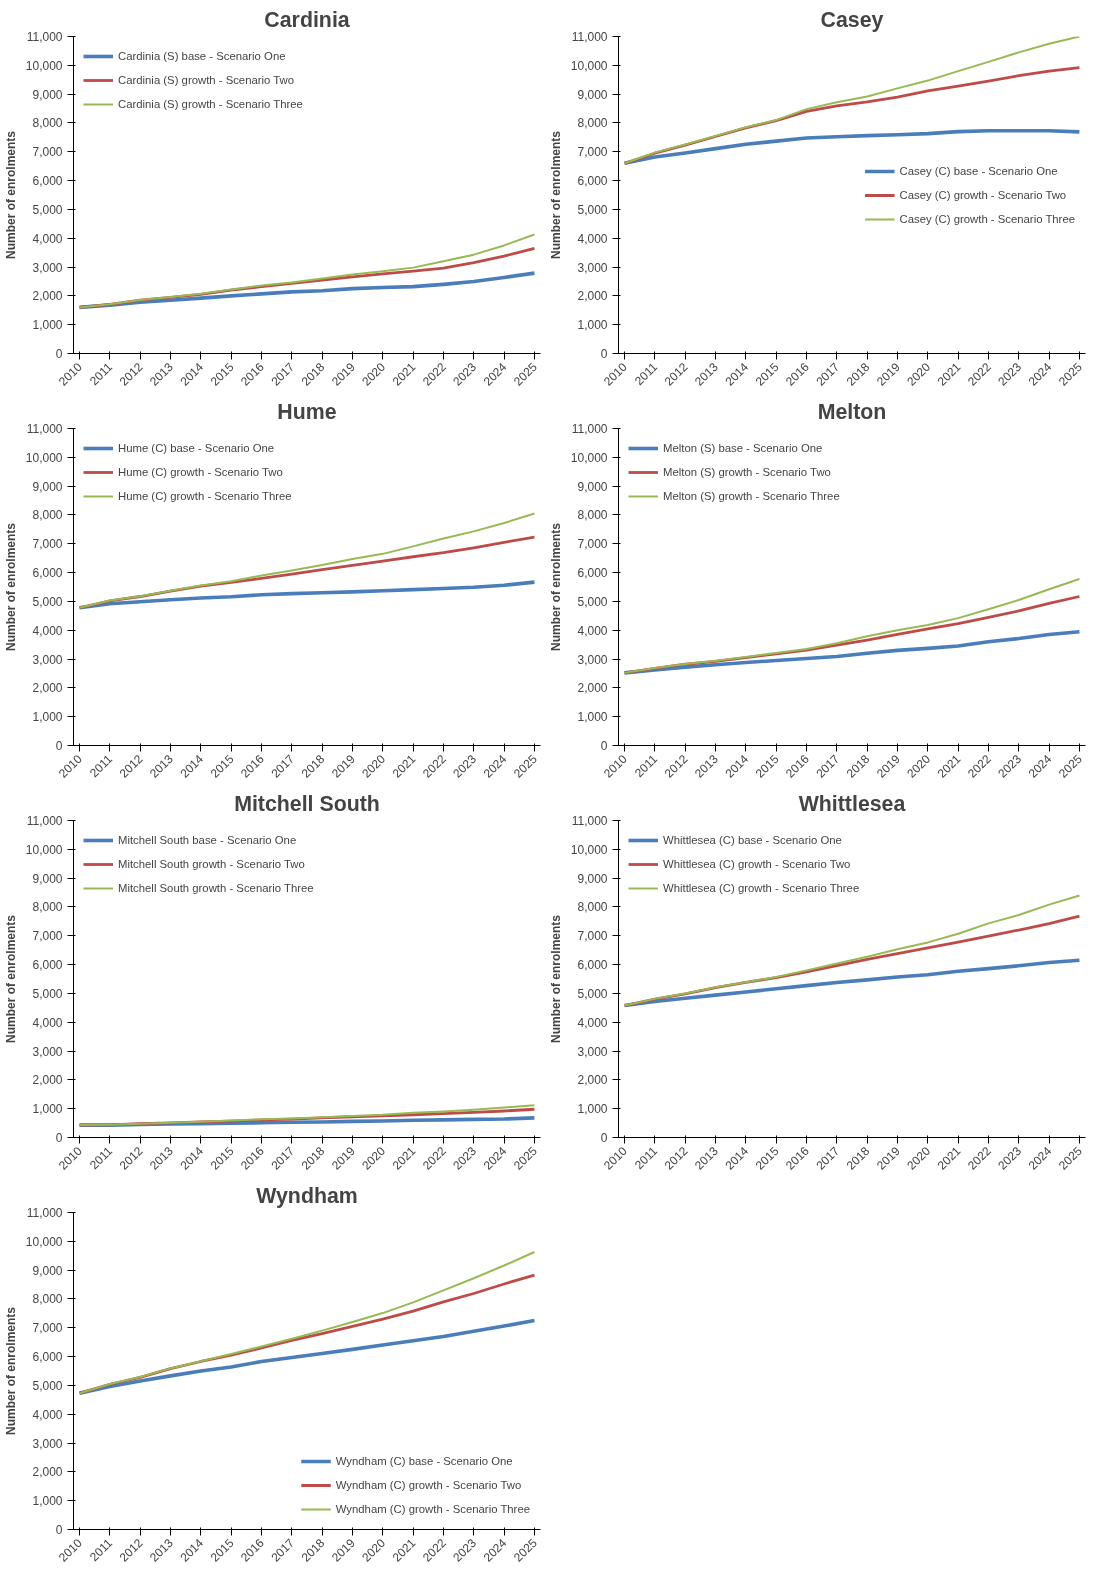 The height and width of the screenshot is (1592, 1113). I want to click on legend-label: Melton (S) growth - Scenario Three, so click(751, 496).